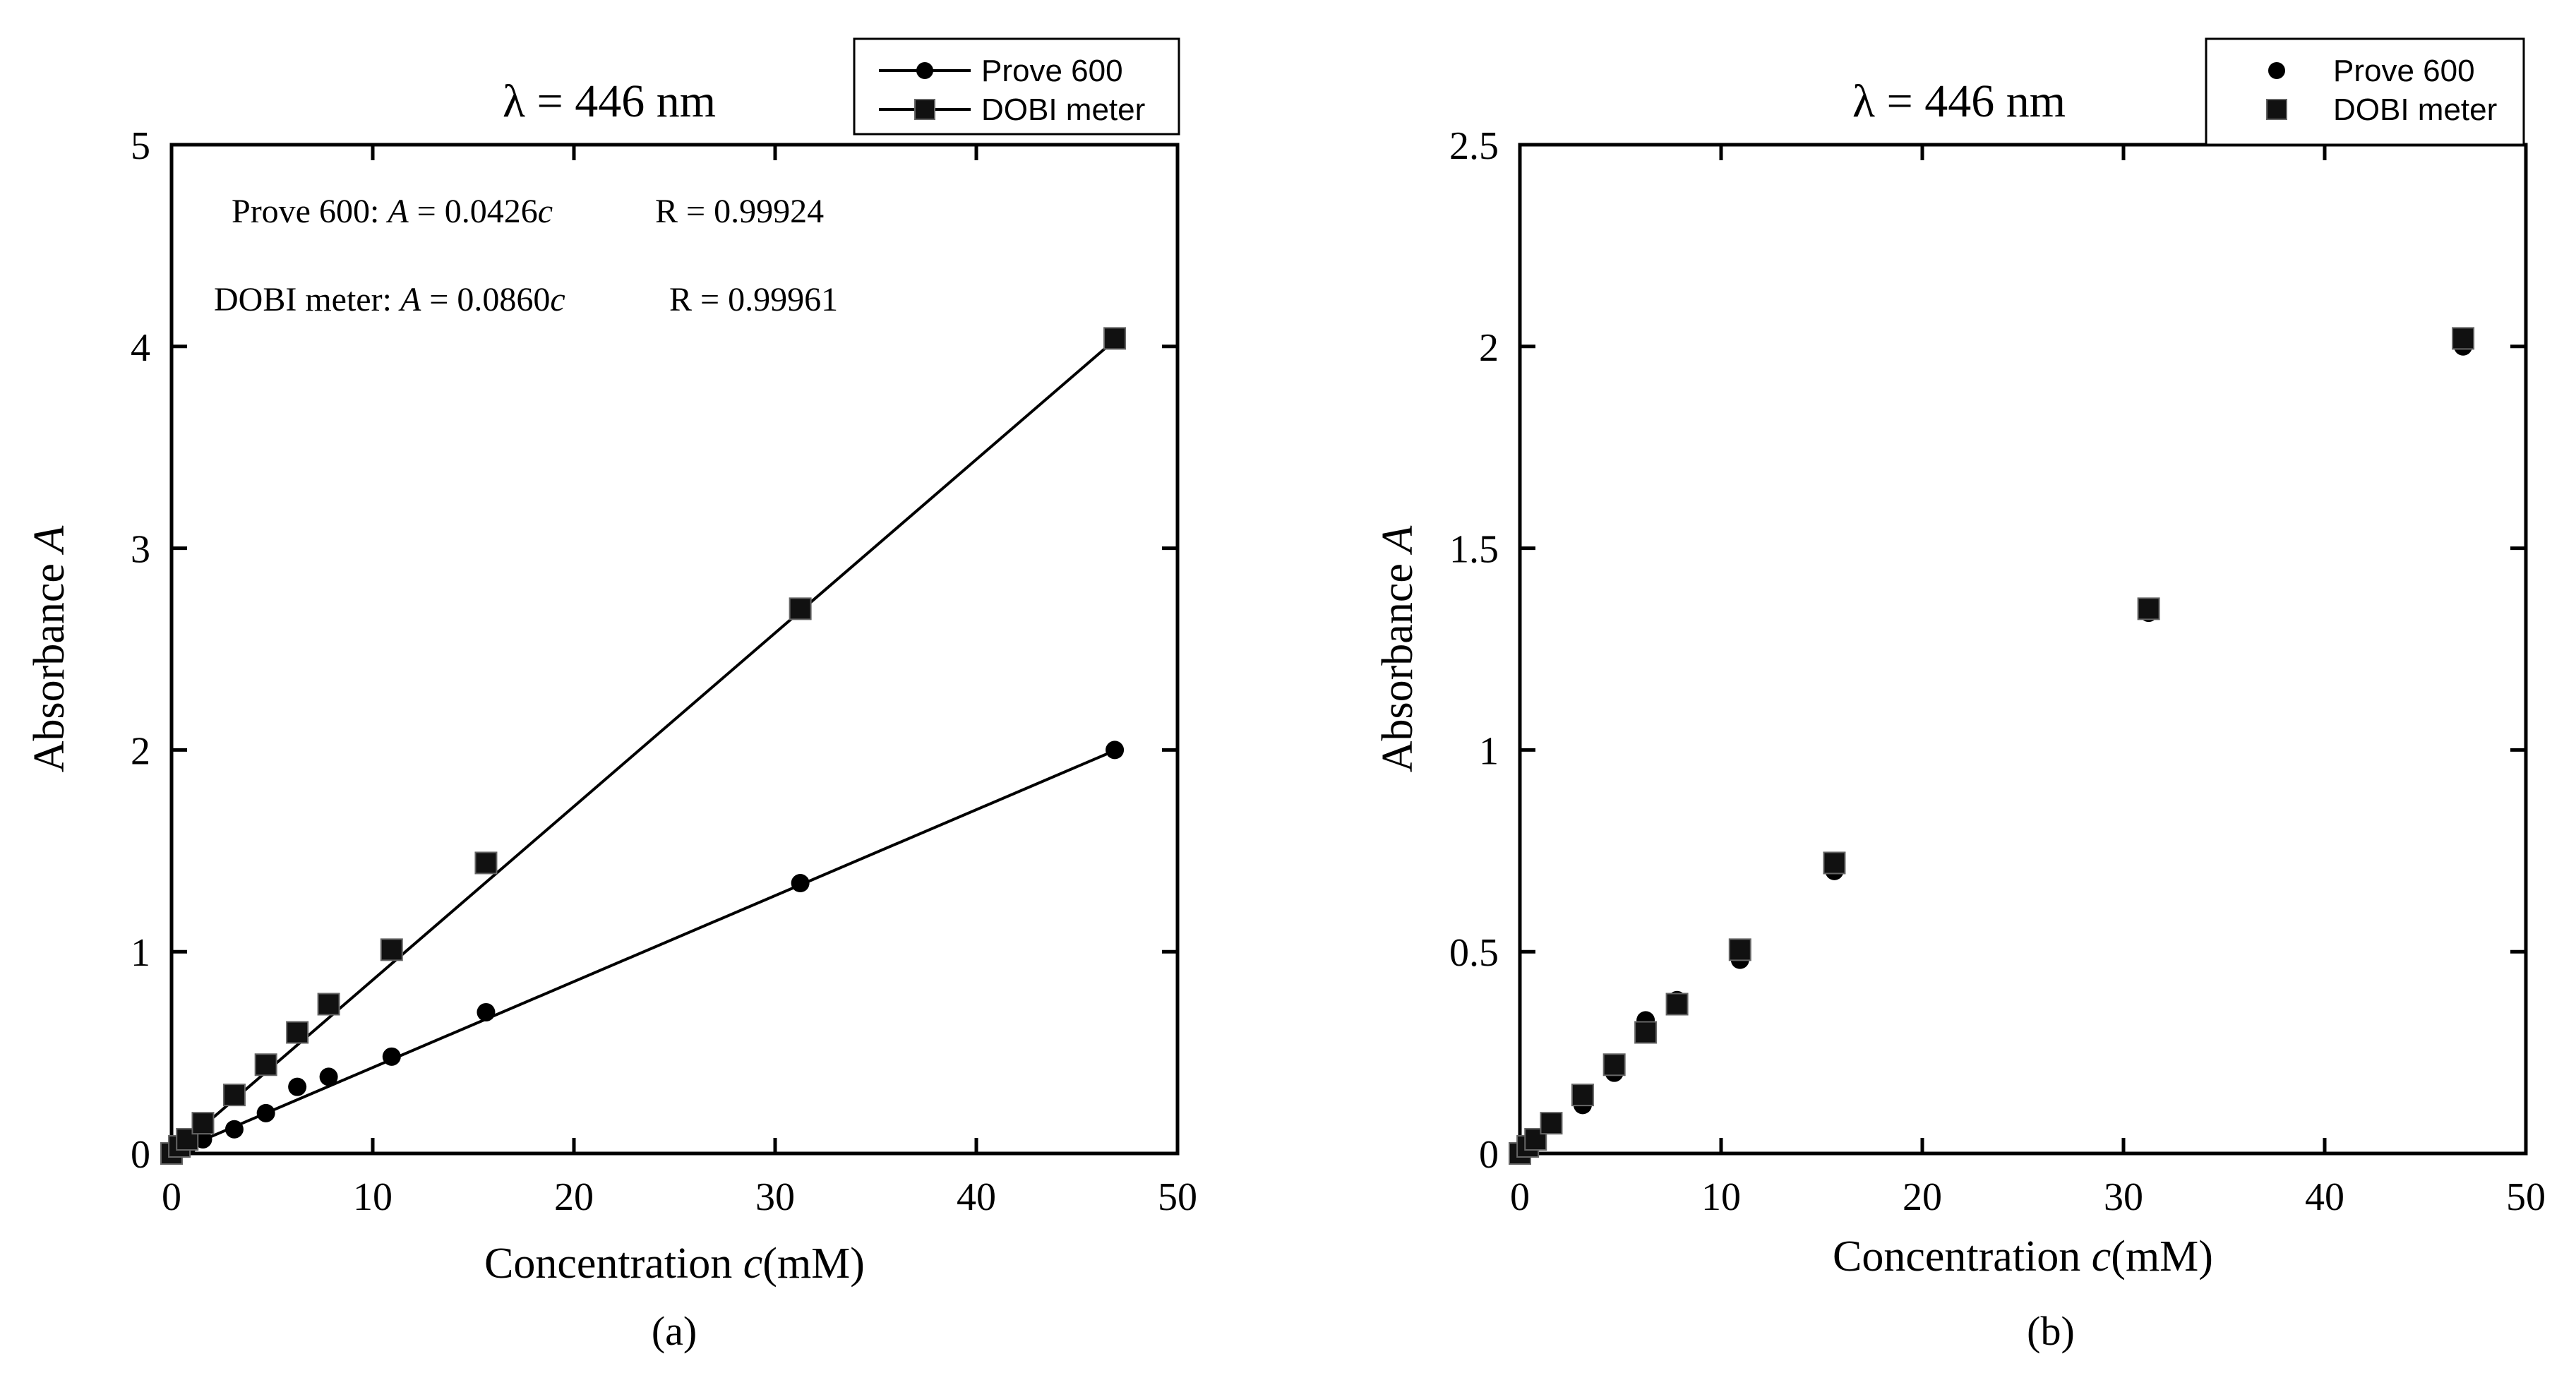 This screenshot has width=2576, height=1373. I want to click on fit-equation-label: Prove 600:, so click(310, 212).